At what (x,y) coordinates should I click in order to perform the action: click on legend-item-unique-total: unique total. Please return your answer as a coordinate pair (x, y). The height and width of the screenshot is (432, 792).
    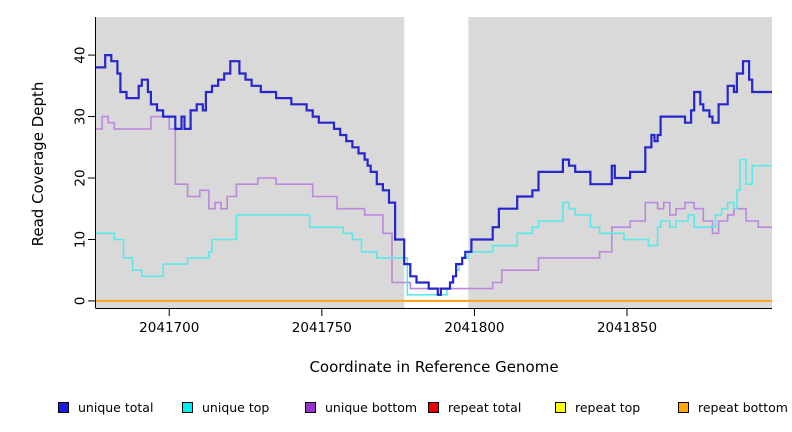
    Looking at the image, I should click on (105, 407).